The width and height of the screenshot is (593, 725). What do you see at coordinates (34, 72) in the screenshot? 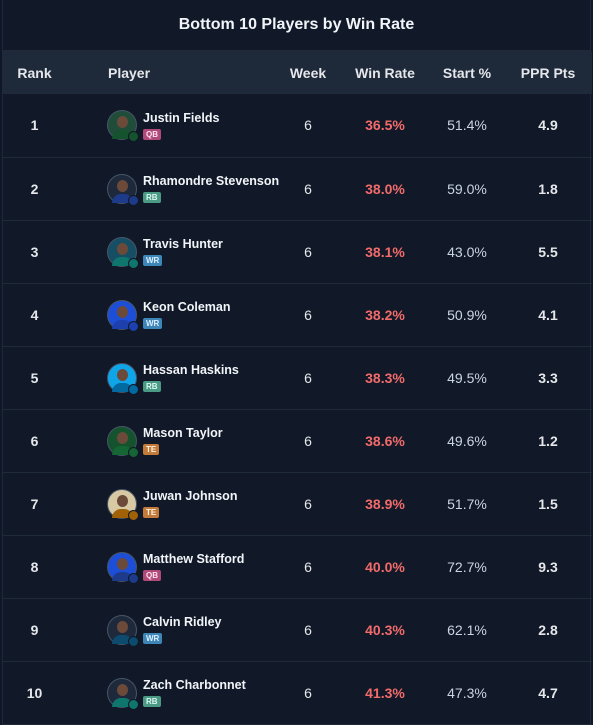
I see `column-header-rank: Rank` at bounding box center [34, 72].